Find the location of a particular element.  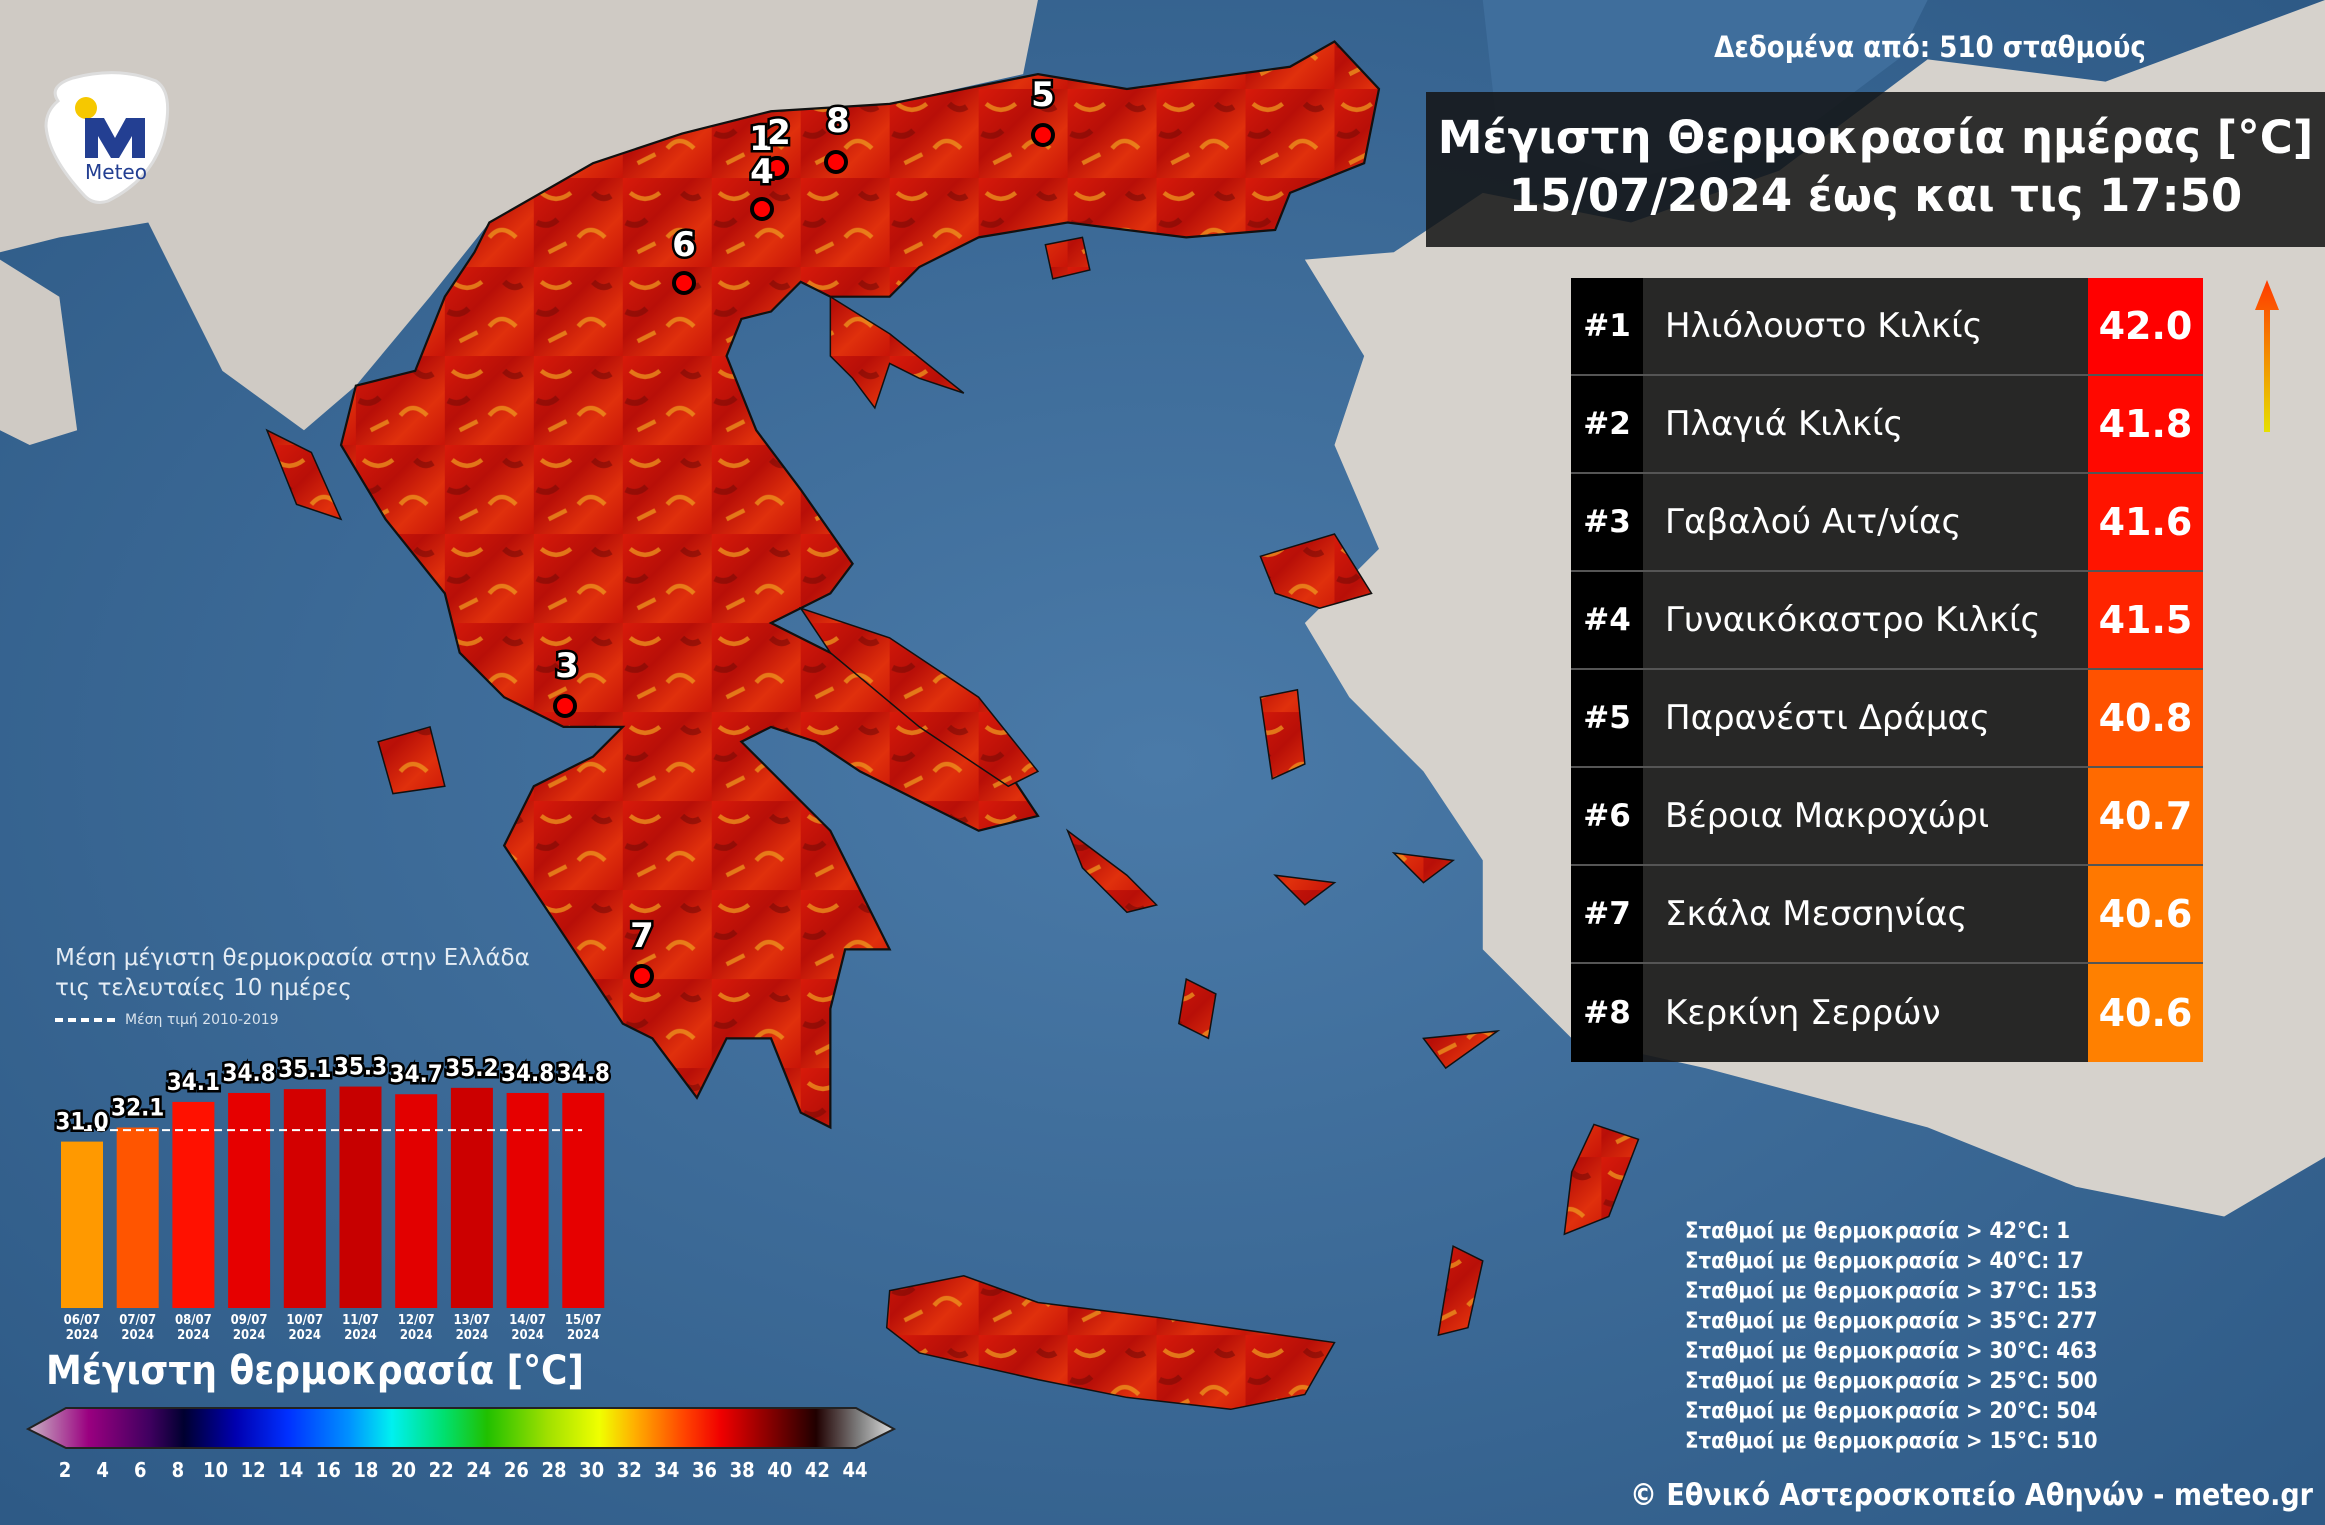

threshold-line: Σταθμοί με θερμοκρασία > 20°C: 504 is located at coordinates (1891, 1411).